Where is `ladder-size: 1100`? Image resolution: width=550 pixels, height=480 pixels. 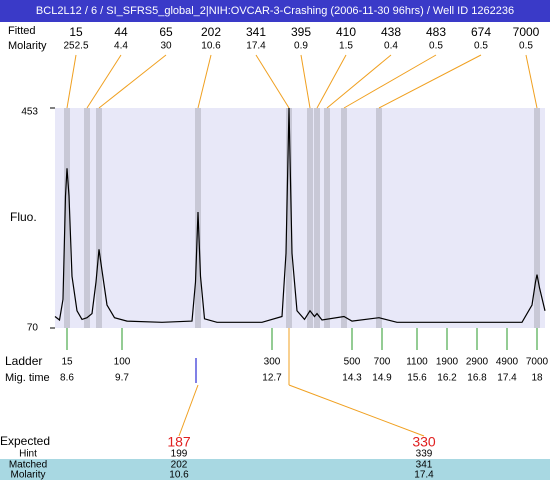
ladder-size: 1100 is located at coordinates (417, 362).